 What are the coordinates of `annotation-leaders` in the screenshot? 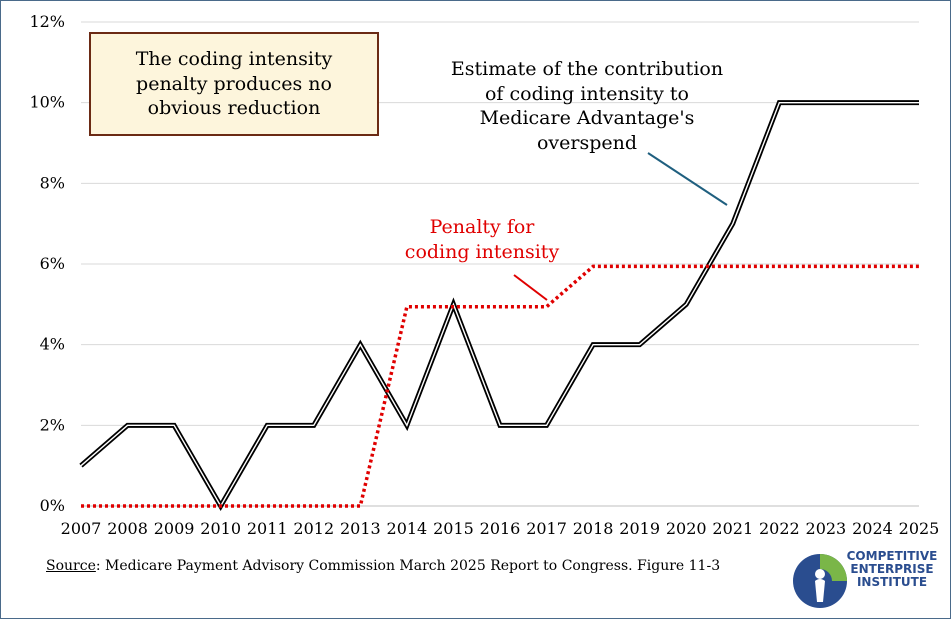 It's located at (620, 226).